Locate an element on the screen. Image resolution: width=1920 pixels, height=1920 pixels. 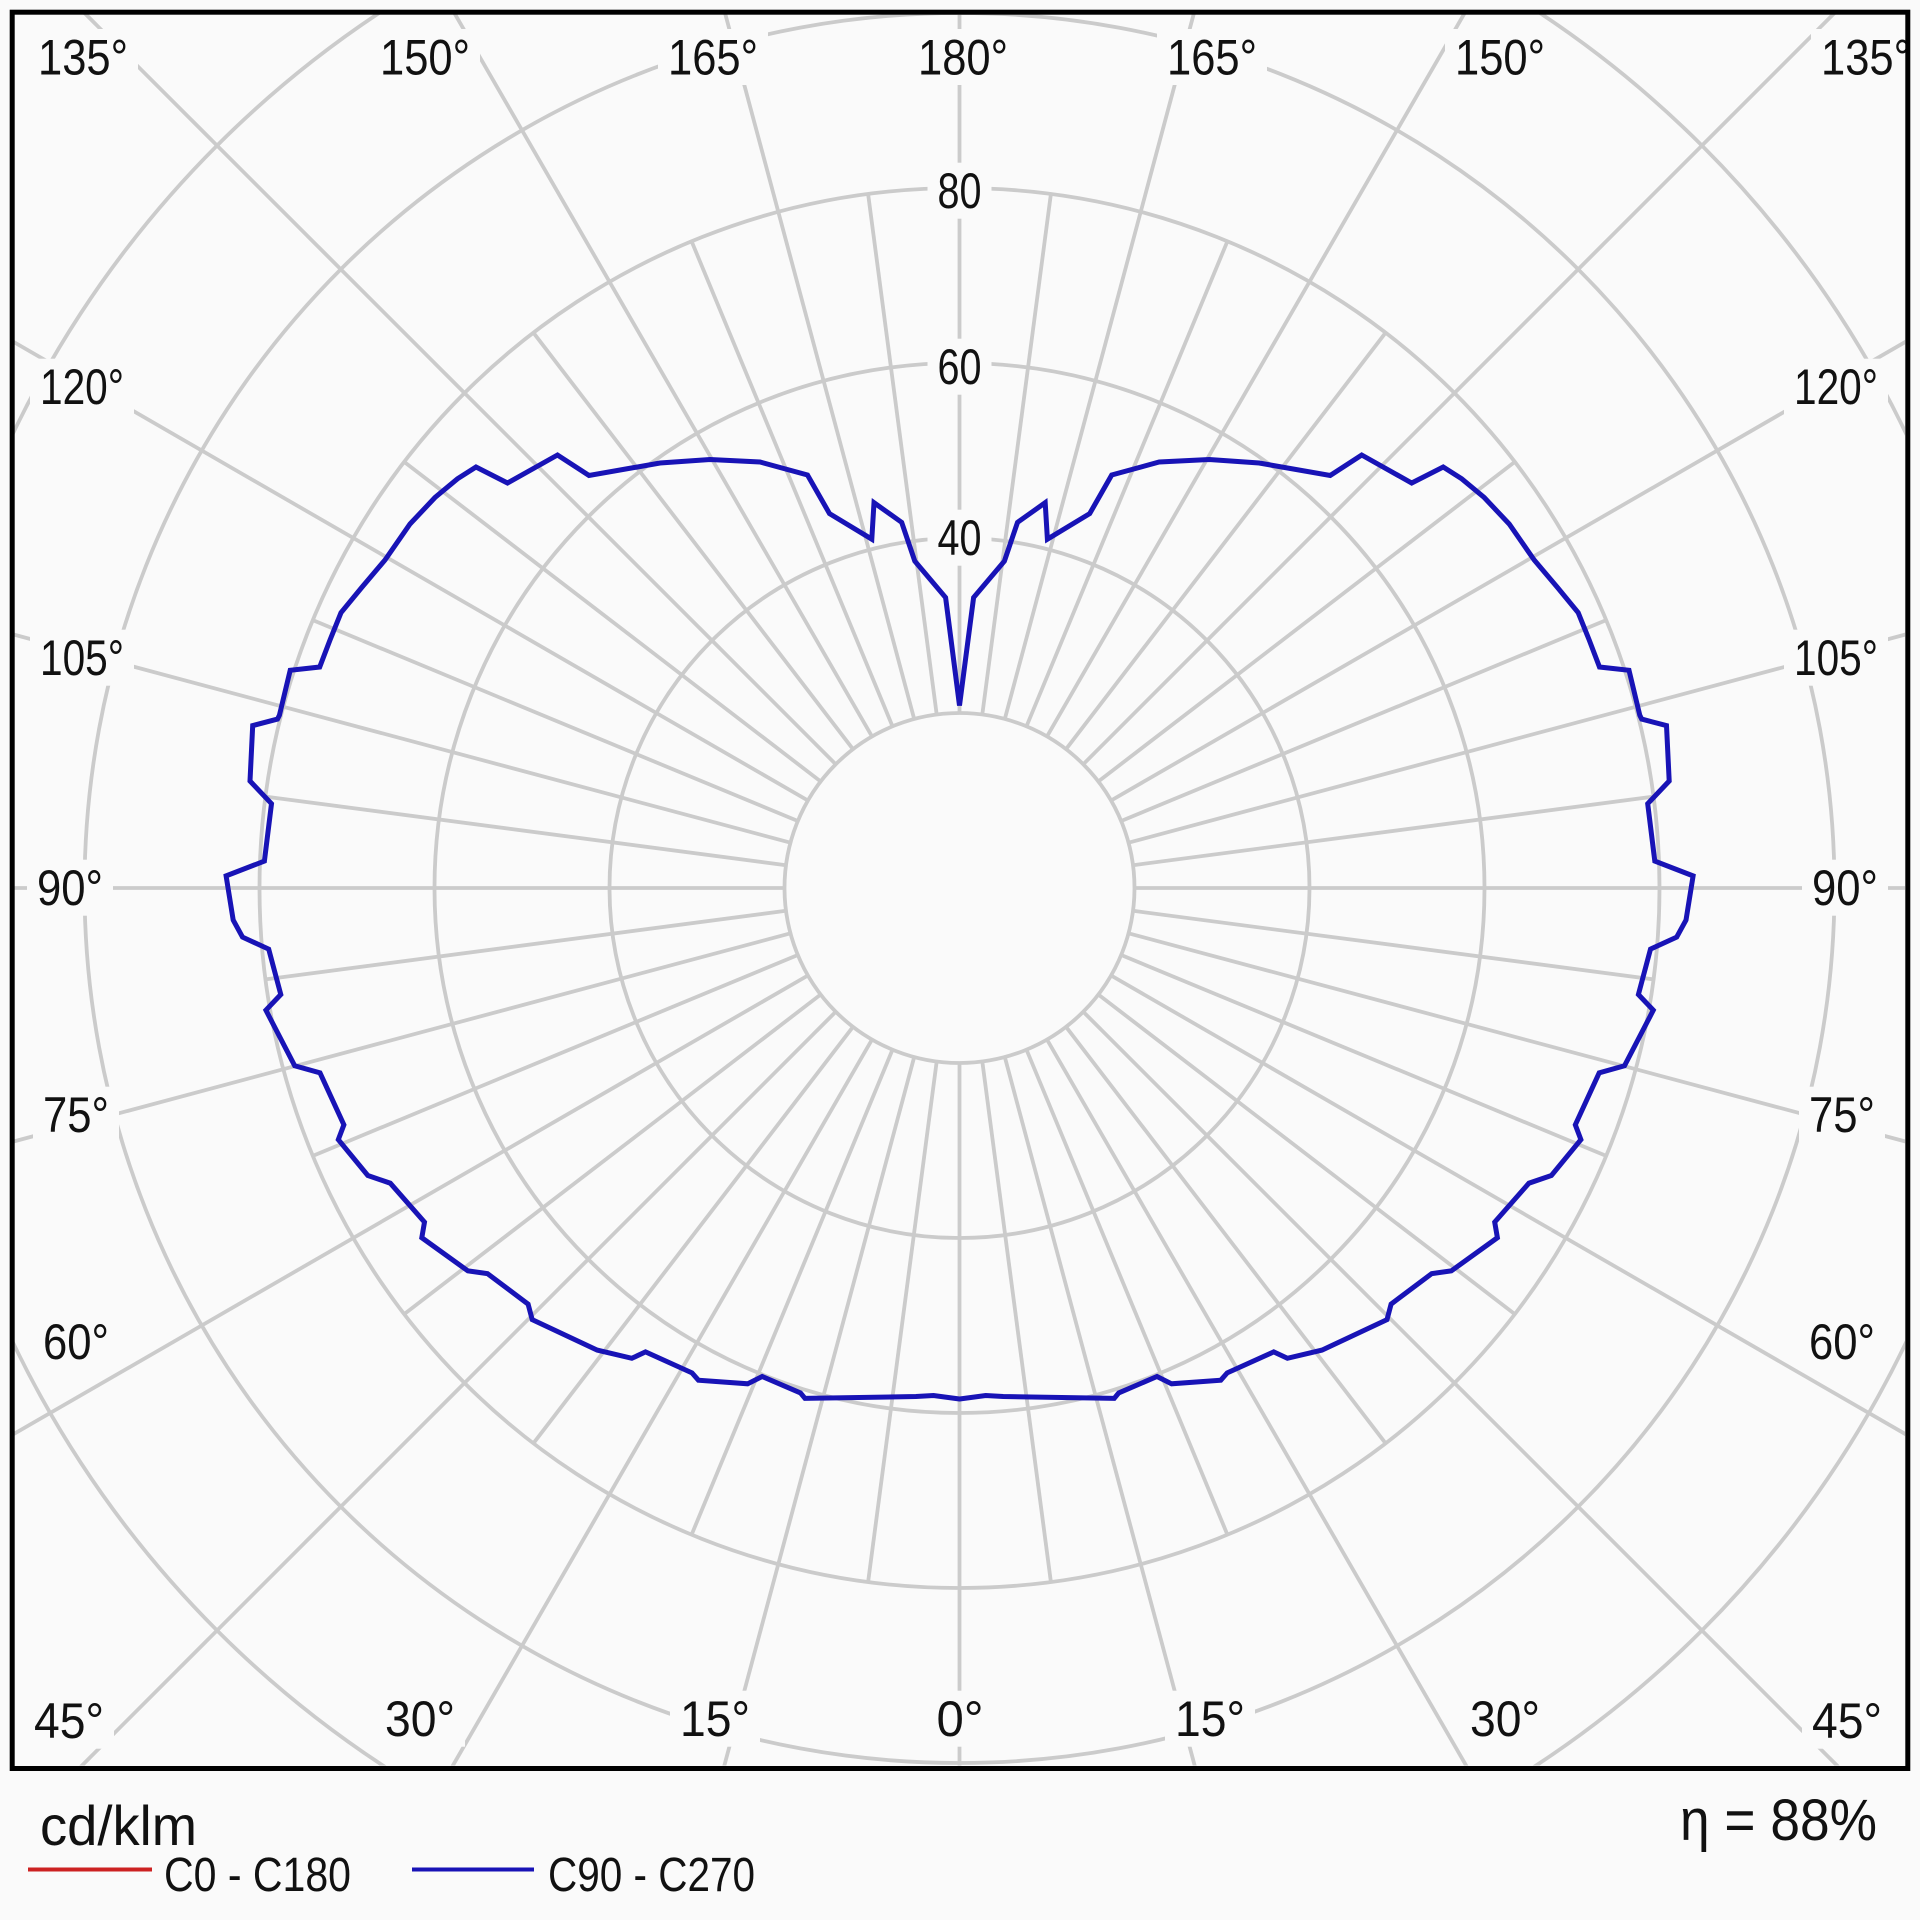
svg-text: η = 88% is located at coordinates (1778, 1820).